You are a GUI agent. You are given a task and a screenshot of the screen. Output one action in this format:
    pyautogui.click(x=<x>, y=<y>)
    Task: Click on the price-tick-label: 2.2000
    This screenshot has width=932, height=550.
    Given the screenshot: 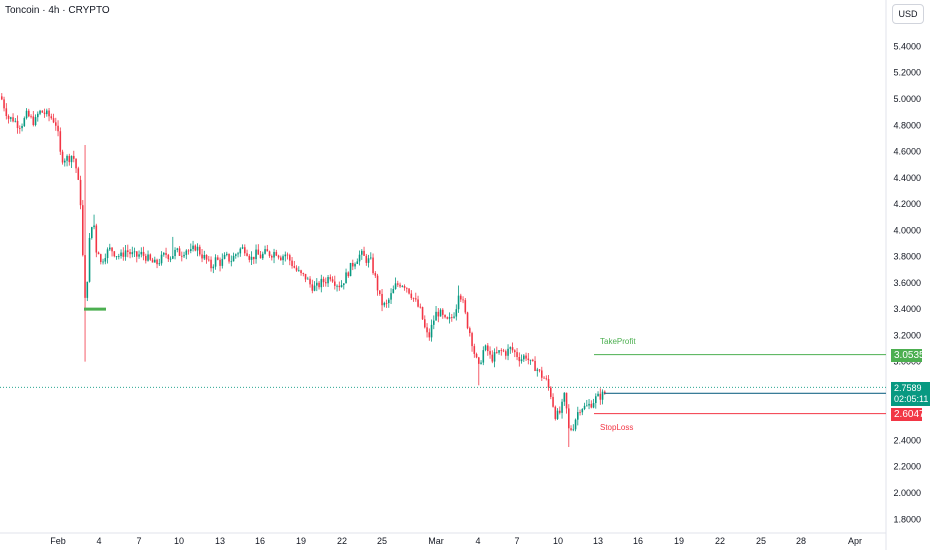 What is the action you would take?
    pyautogui.click(x=907, y=467)
    